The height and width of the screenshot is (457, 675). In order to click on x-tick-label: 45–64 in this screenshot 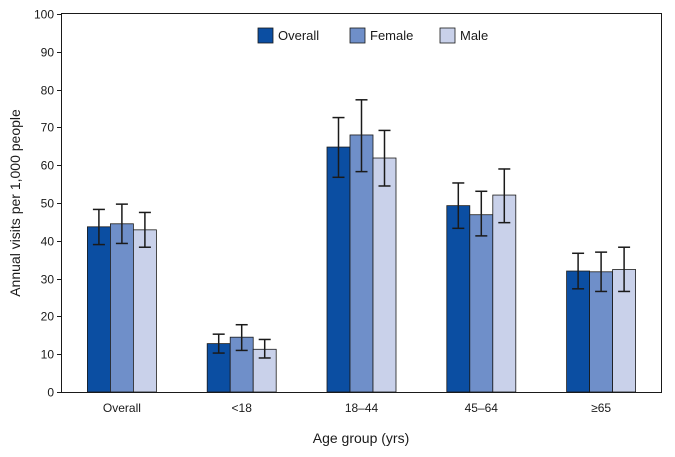, I will do `click(482, 408)`.